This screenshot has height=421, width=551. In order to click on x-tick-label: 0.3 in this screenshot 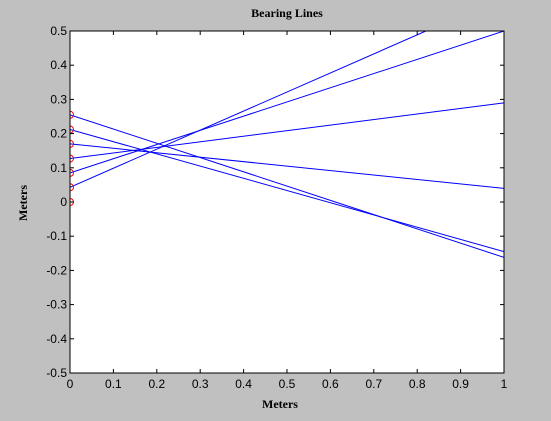, I will do `click(200, 384)`.